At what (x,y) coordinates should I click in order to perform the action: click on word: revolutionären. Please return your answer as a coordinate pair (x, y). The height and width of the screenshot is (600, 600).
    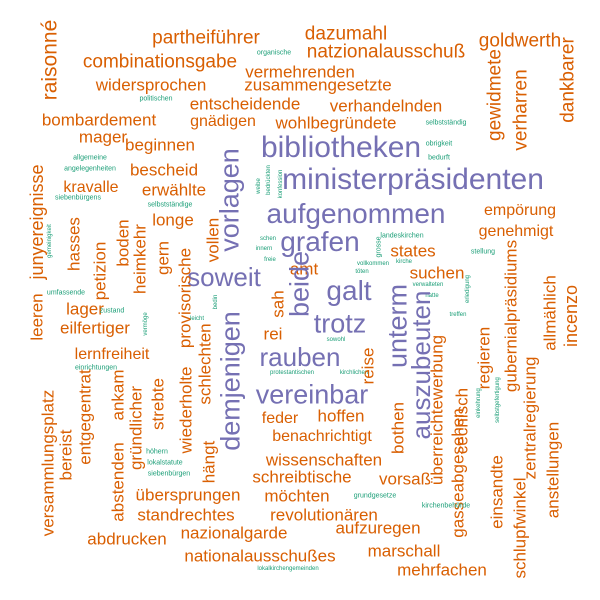
    Looking at the image, I should click on (324, 515).